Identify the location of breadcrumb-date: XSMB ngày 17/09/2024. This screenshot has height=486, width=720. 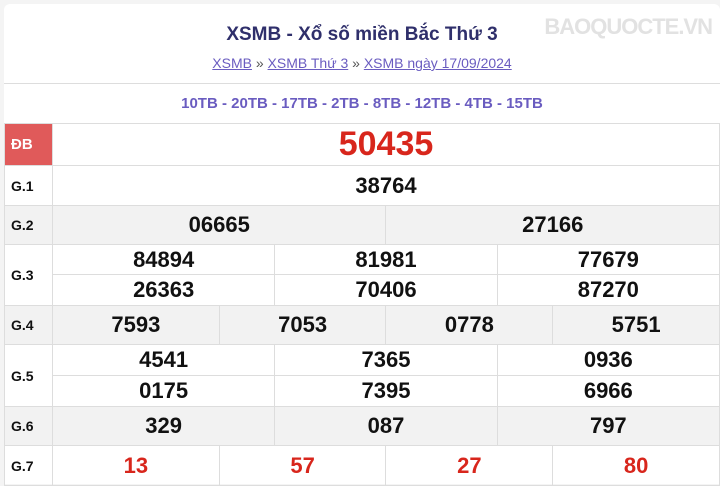
(437, 63).